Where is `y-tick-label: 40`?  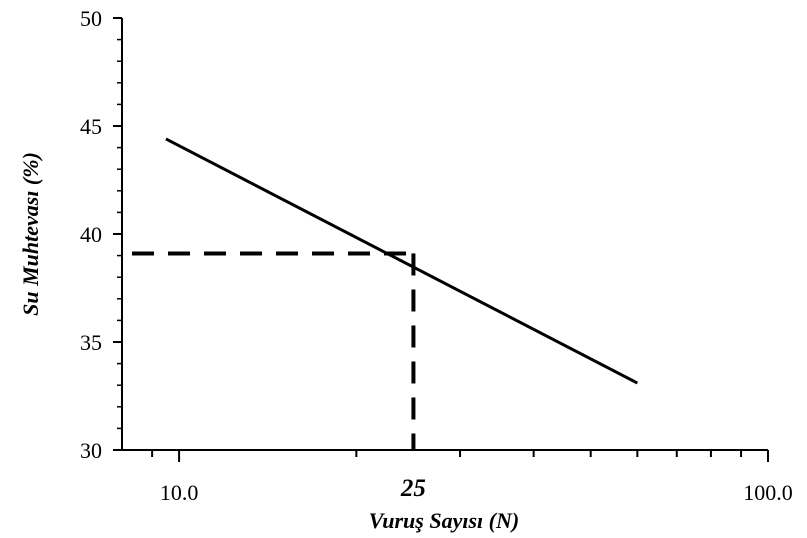
y-tick-label: 40 is located at coordinates (91, 234).